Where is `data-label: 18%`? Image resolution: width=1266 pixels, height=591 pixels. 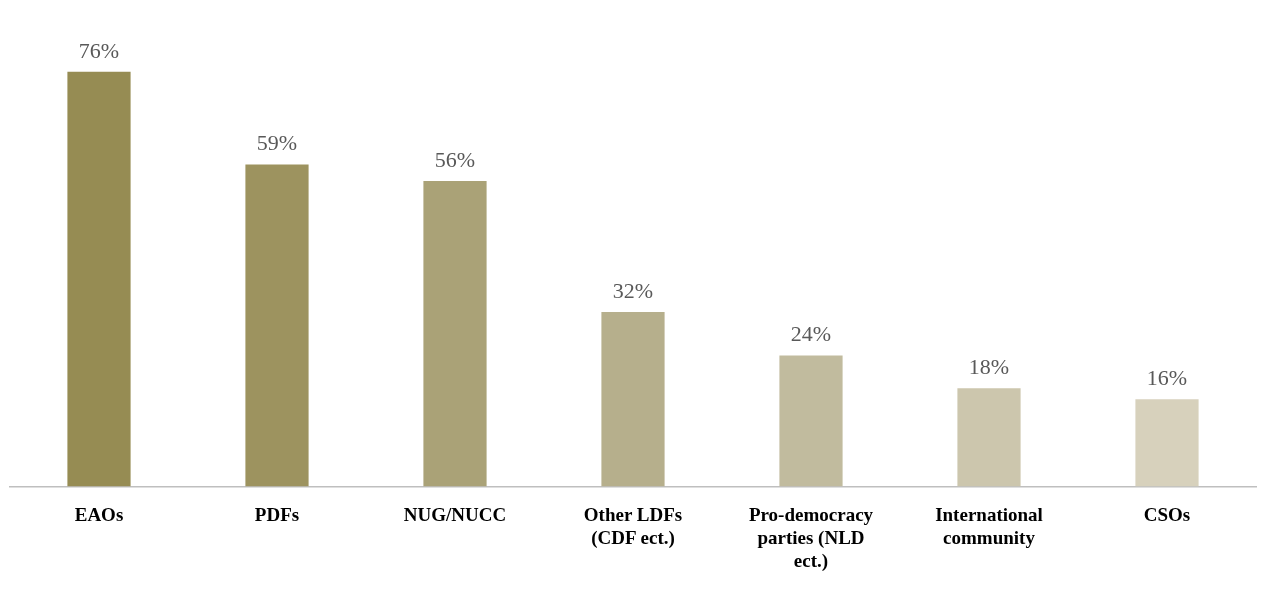
data-label: 18% is located at coordinates (989, 367).